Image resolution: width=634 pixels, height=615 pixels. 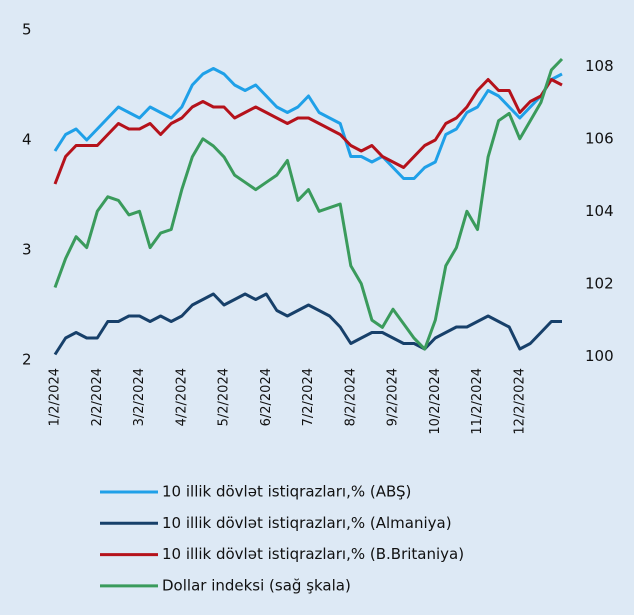 I want to click on x-tick-label: 3/2/2024, so click(x=139, y=397).